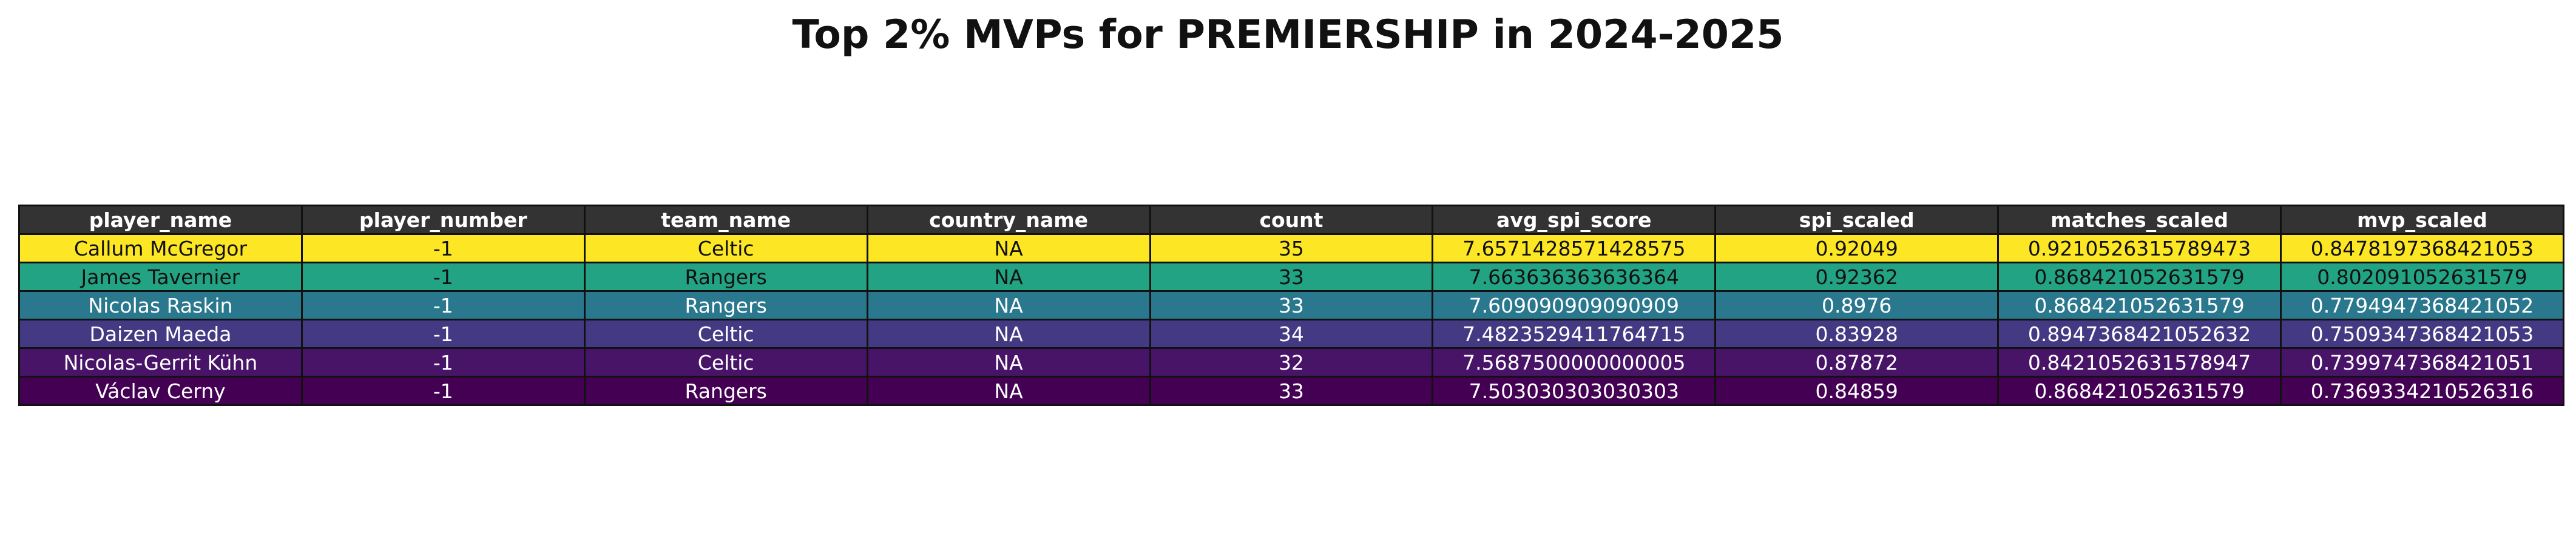 The height and width of the screenshot is (539, 2576). What do you see at coordinates (1574, 391) in the screenshot?
I see `cell-avg-spi-score: 7.503030303030303` at bounding box center [1574, 391].